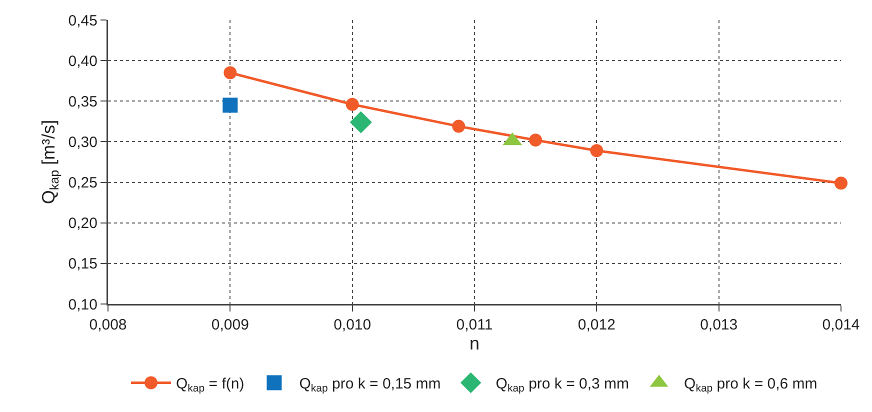  Describe the element at coordinates (563, 385) in the screenshot. I see `legend-label: Q$_{kap}$ pro k = 0,3 mm` at that location.